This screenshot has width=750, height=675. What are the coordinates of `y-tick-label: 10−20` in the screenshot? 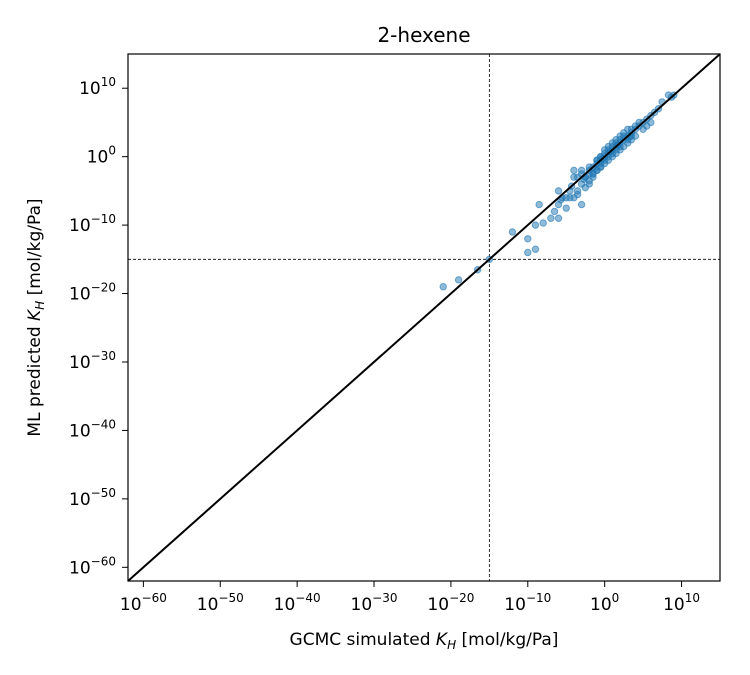 It's located at (92, 293).